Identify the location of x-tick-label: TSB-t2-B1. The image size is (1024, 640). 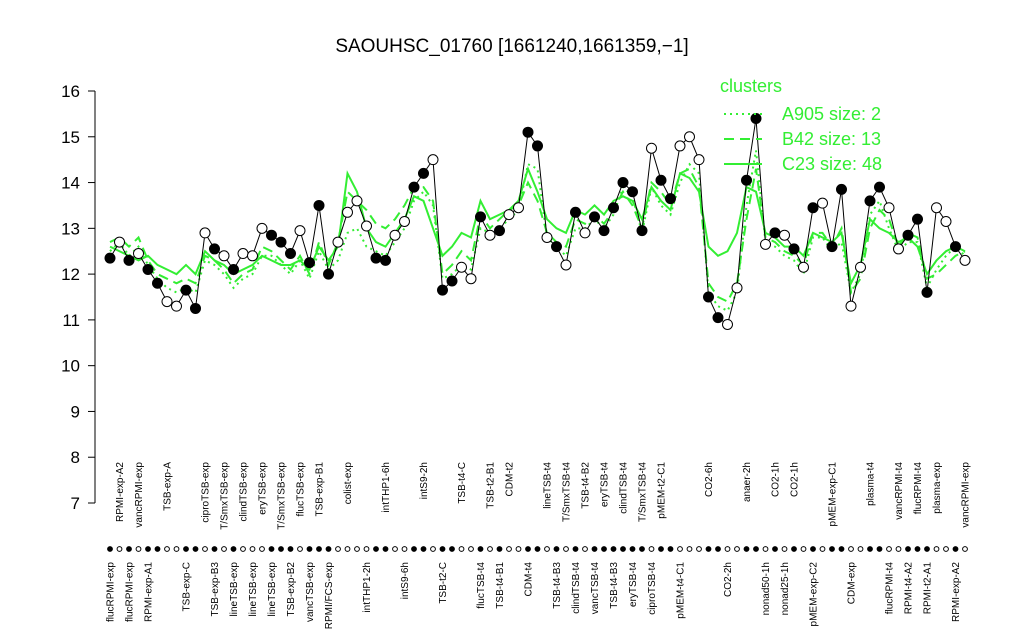
(491, 485).